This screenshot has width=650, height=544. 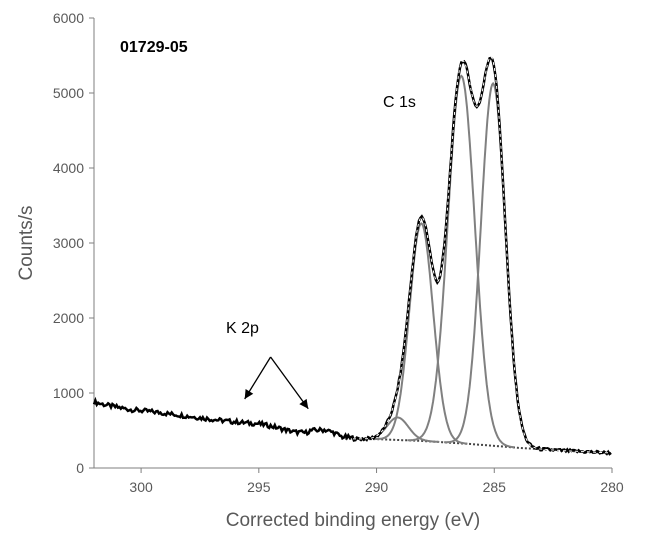 What do you see at coordinates (80, 468) in the screenshot?
I see `y-tick-label: 0` at bounding box center [80, 468].